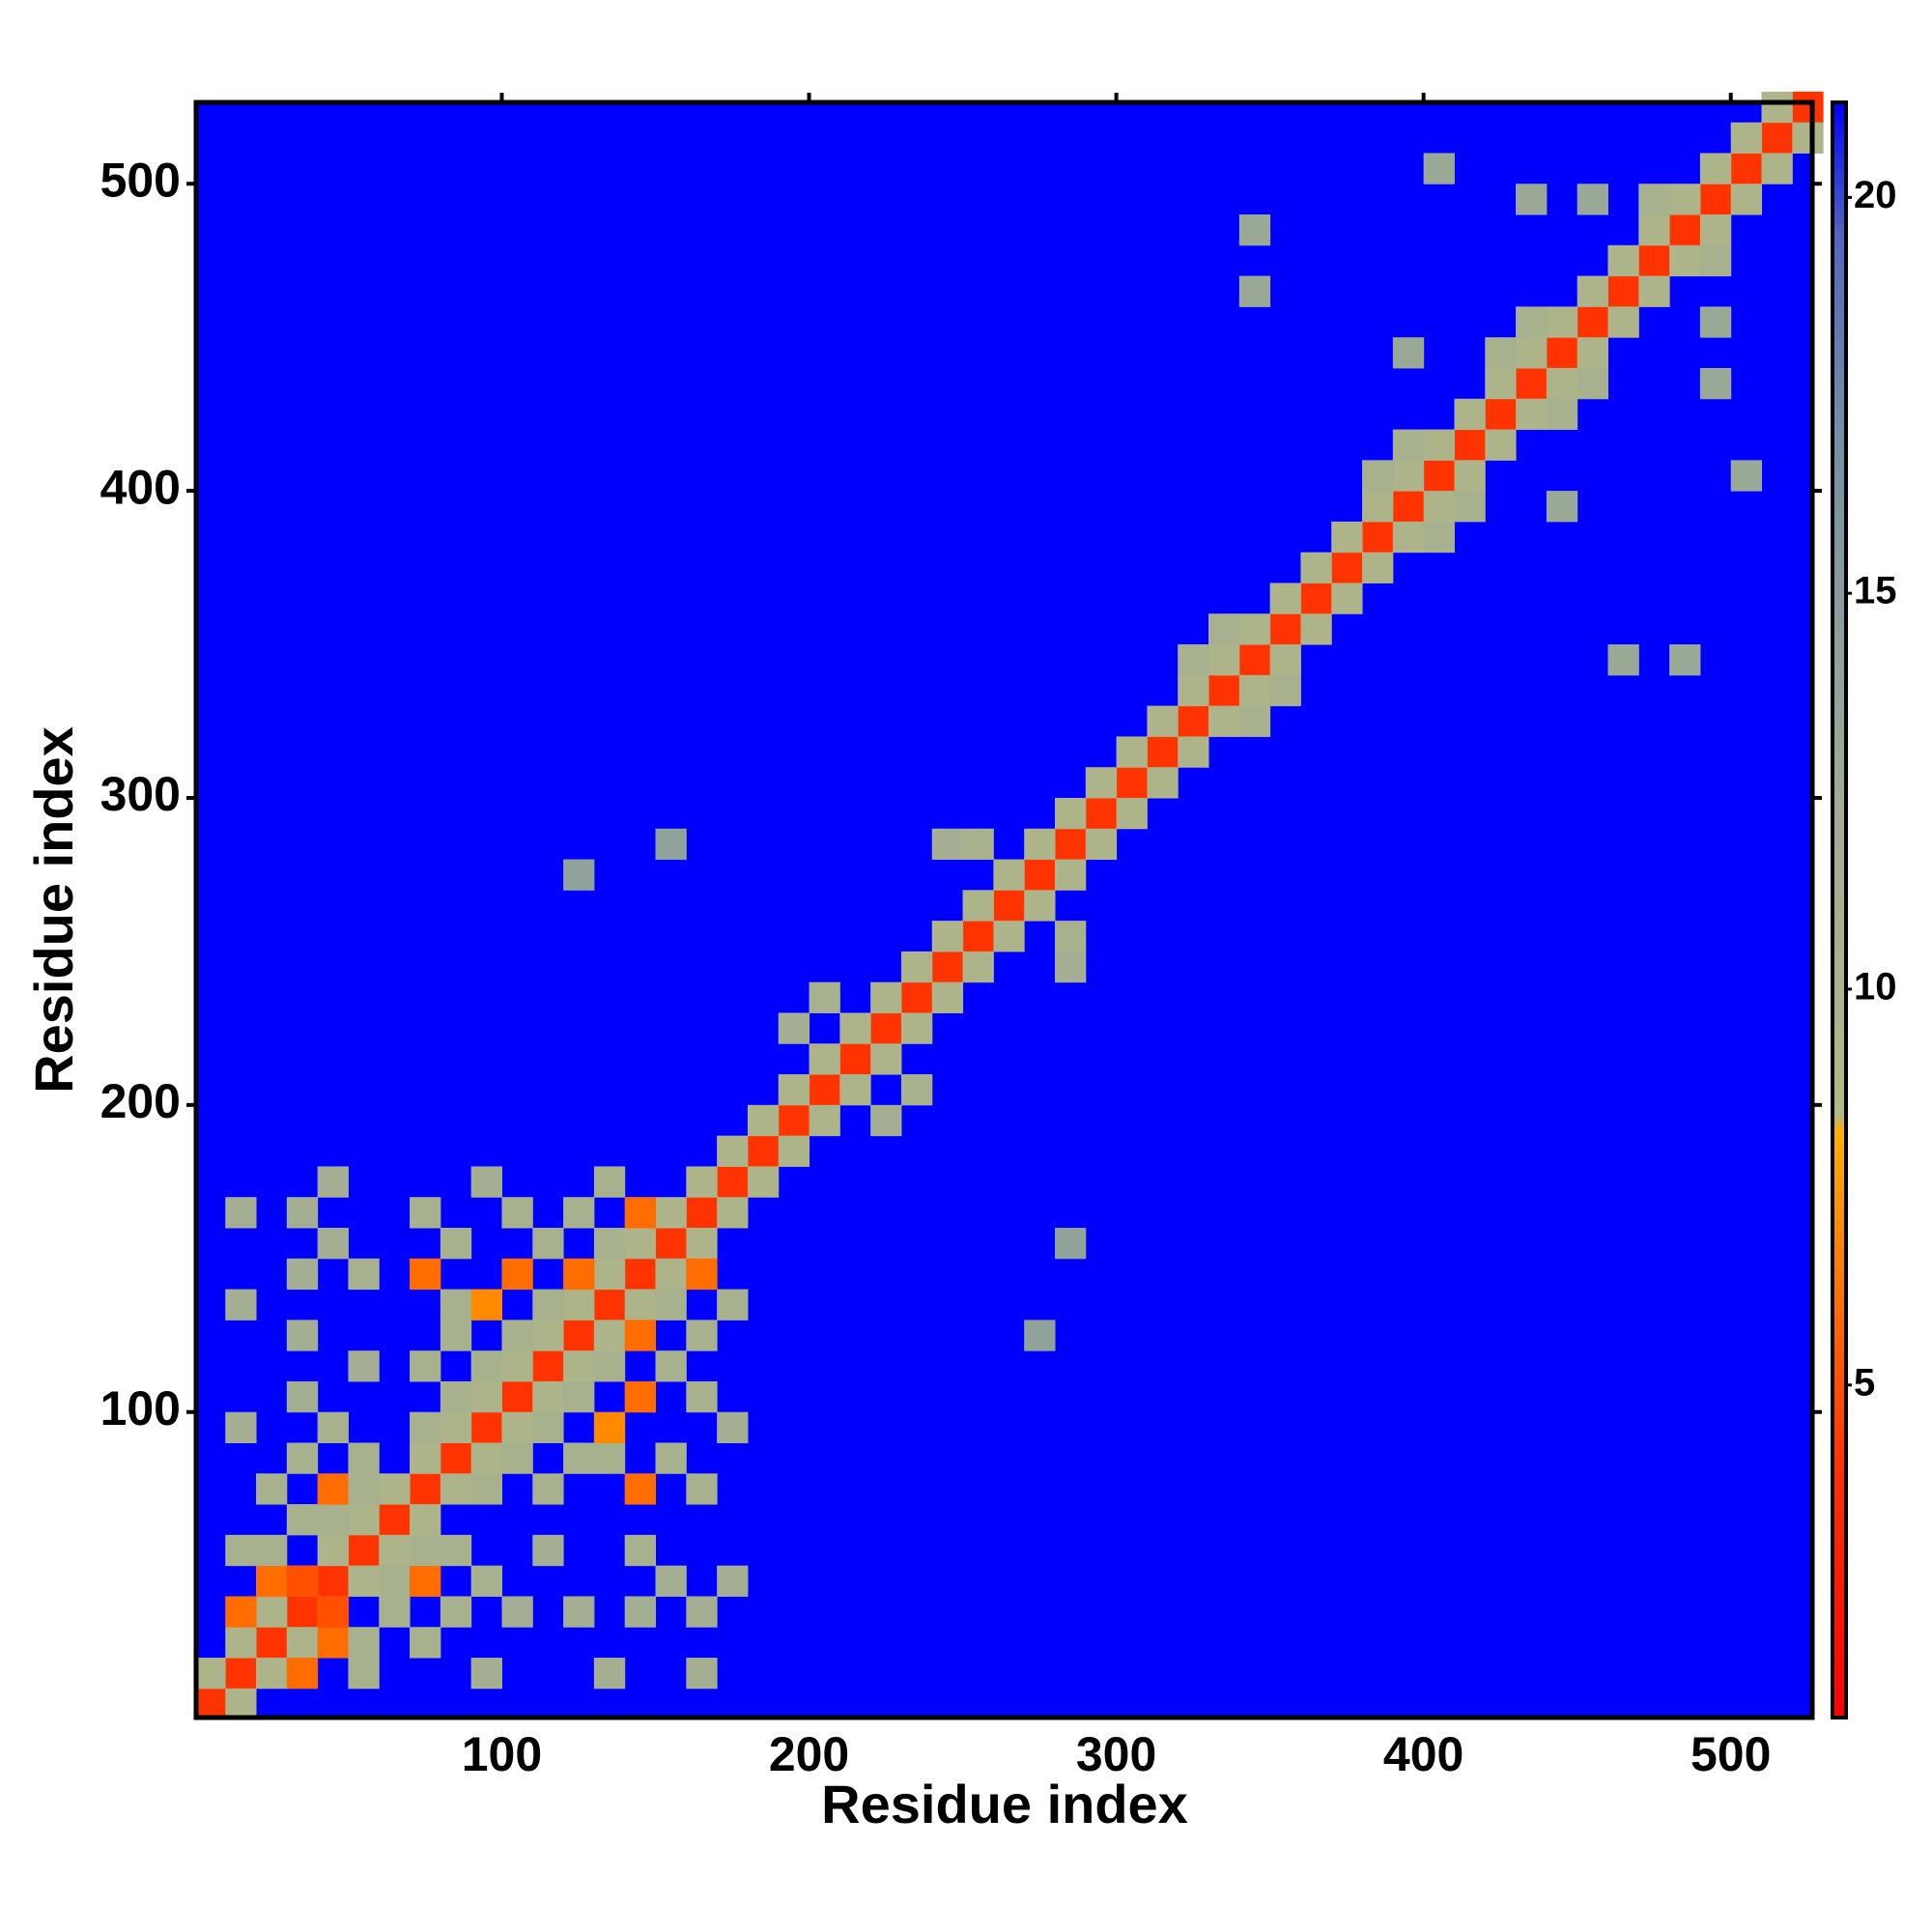 The width and height of the screenshot is (1932, 1932). I want to click on colorbar-tick-label: 20, so click(1875, 195).